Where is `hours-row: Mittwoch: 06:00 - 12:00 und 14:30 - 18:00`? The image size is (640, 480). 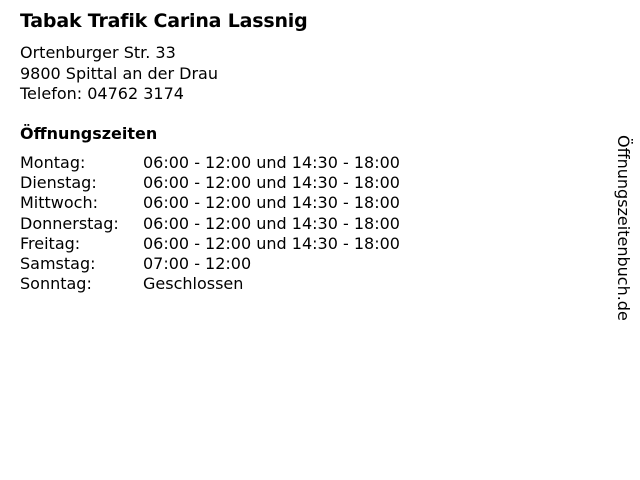
hours-row: Mittwoch: 06:00 - 12:00 und 14:30 - 18:00 is located at coordinates (210, 203).